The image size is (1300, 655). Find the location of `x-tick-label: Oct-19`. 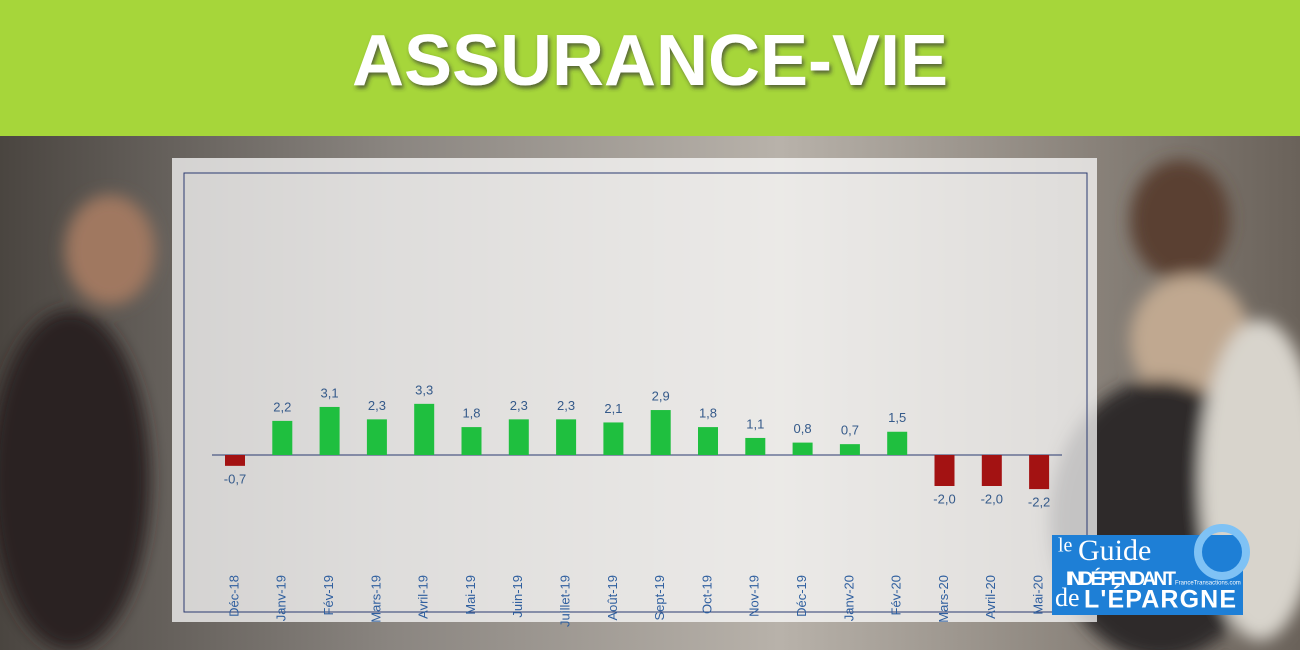

x-tick-label: Oct-19 is located at coordinates (706, 594).